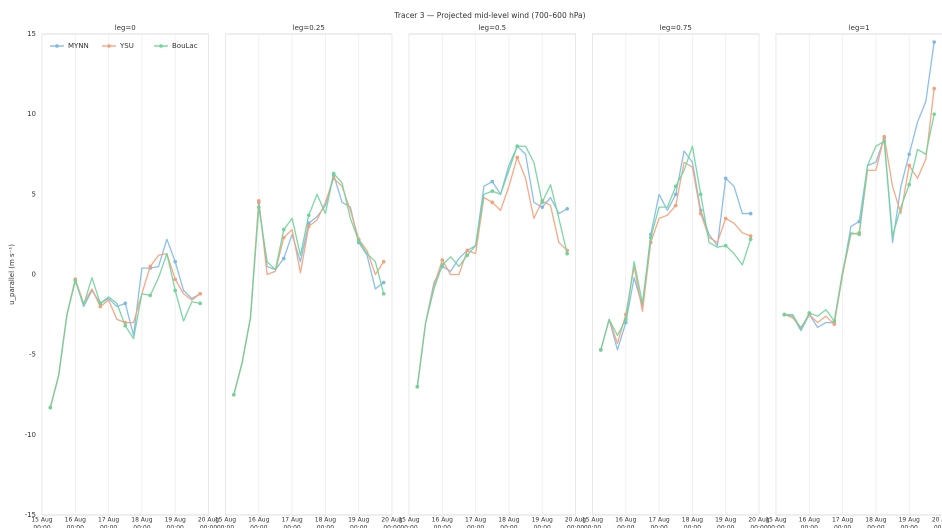 Image resolution: width=942 pixels, height=528 pixels. What do you see at coordinates (12, 274) in the screenshot?
I see `y-axis-label: u_parallel (m s⁻¹)` at bounding box center [12, 274].